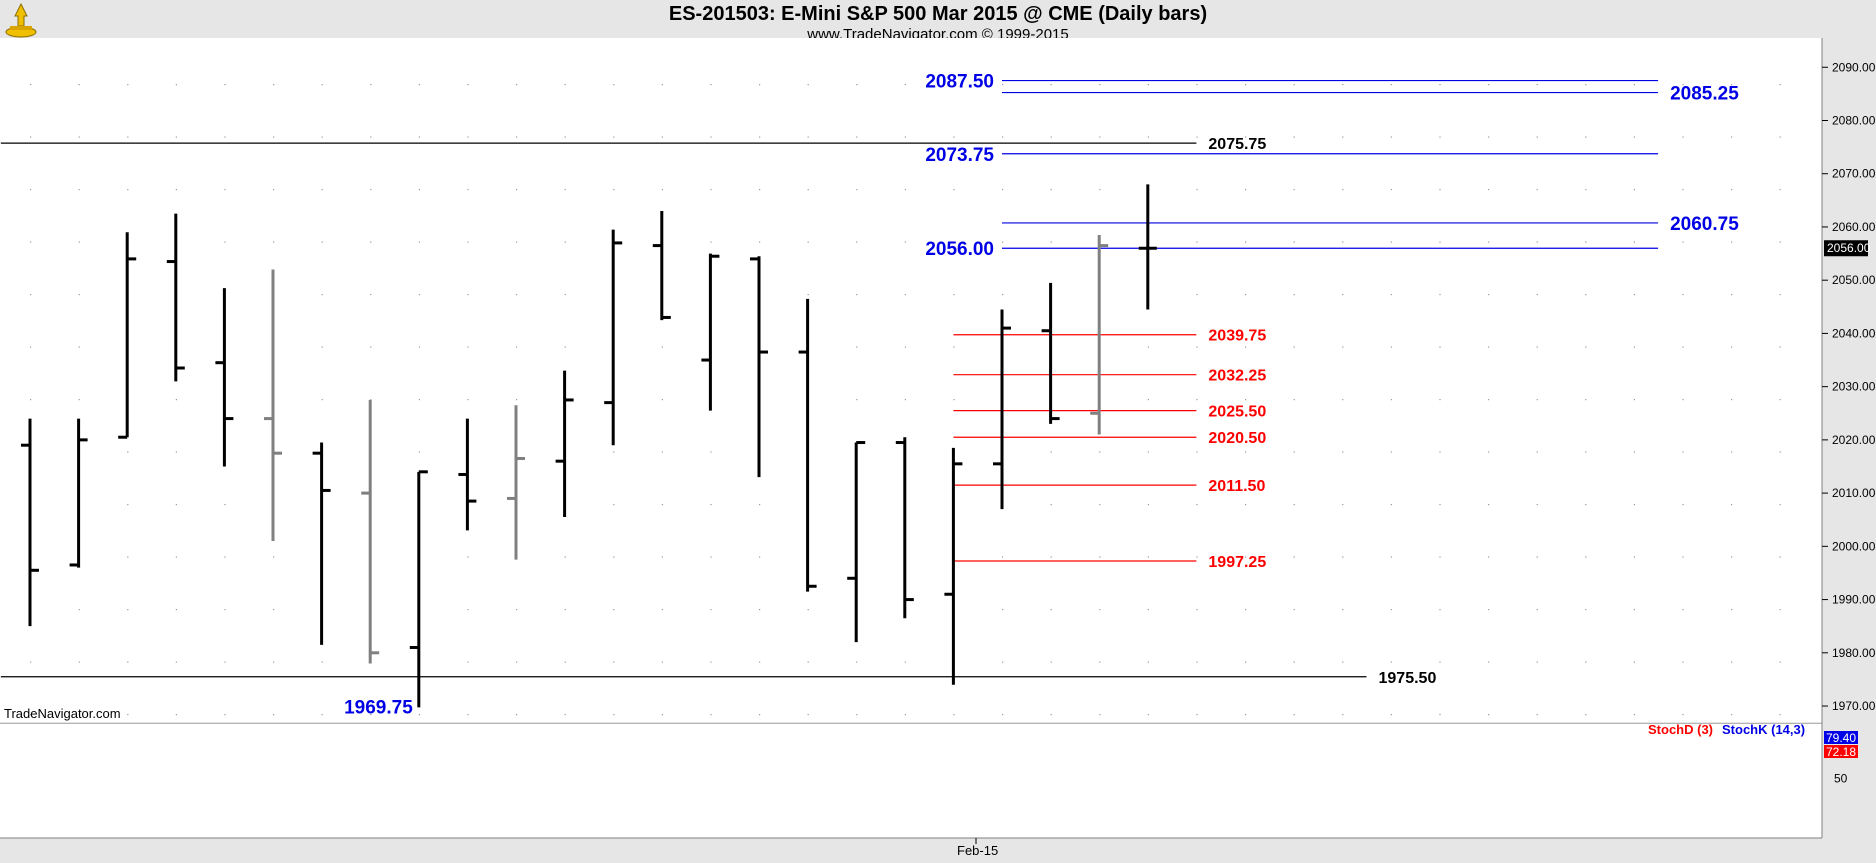 This screenshot has height=863, width=1876. I want to click on level-label: 2087.50, so click(959, 82).